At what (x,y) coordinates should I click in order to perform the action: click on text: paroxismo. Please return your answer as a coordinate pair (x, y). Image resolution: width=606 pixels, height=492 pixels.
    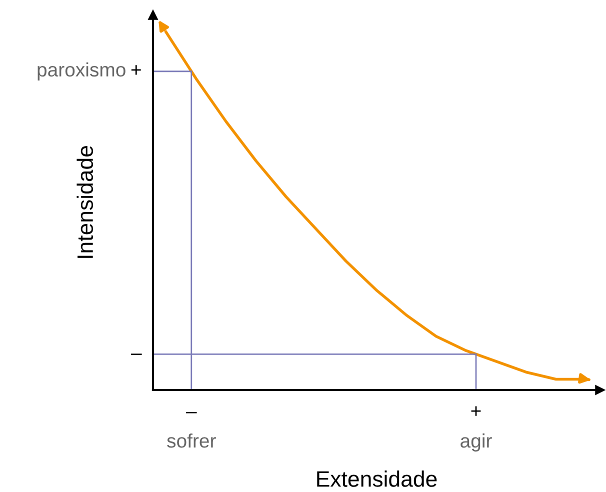
    Looking at the image, I should click on (82, 71).